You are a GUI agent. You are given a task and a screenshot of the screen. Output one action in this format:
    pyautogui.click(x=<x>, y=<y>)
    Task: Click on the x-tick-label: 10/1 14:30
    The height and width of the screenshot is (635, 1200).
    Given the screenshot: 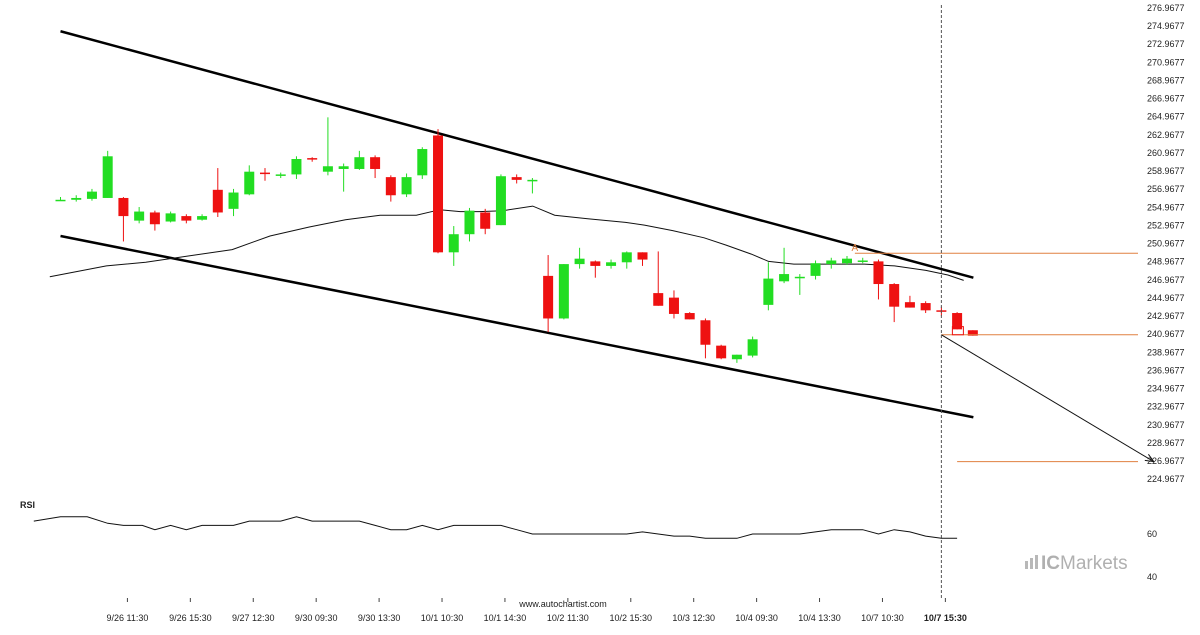 What is the action you would take?
    pyautogui.click(x=505, y=618)
    